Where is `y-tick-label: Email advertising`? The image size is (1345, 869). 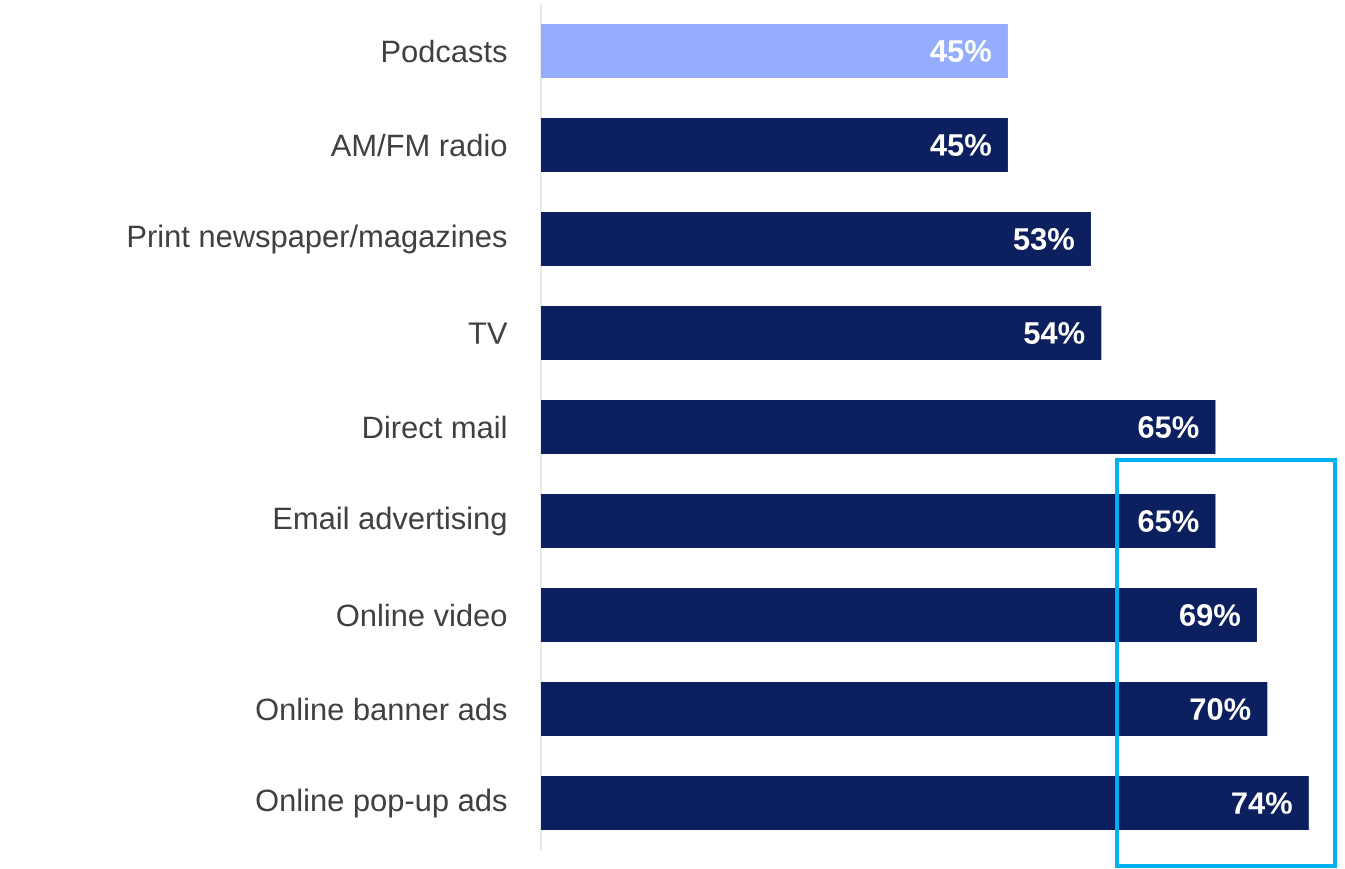 y-tick-label: Email advertising is located at coordinates (390, 521).